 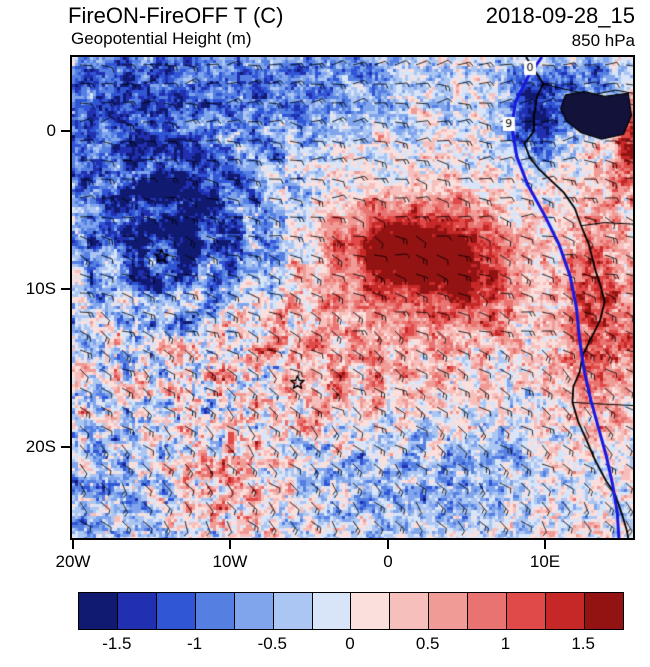 I want to click on y-axis-label-10s: 10S, so click(x=40, y=288).